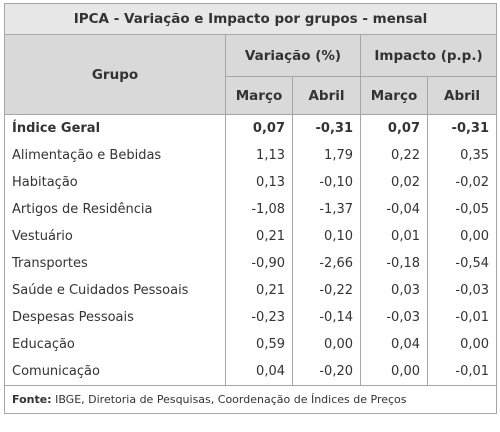 The image size is (500, 432). Describe the element at coordinates (115, 344) in the screenshot. I see `group-name: Educação` at that location.